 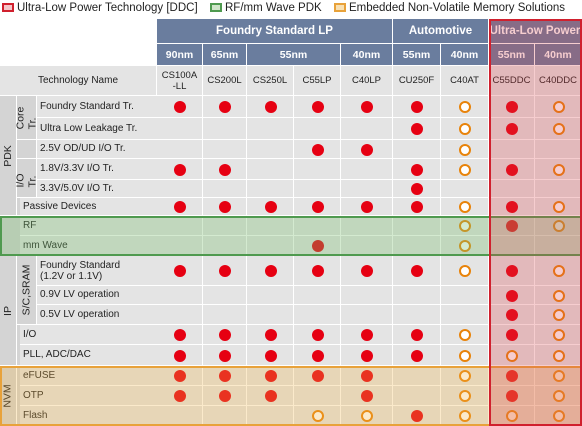 What do you see at coordinates (535, 31) in the screenshot?
I see `group-header-label: Ultra-Low Power` at bounding box center [535, 31].